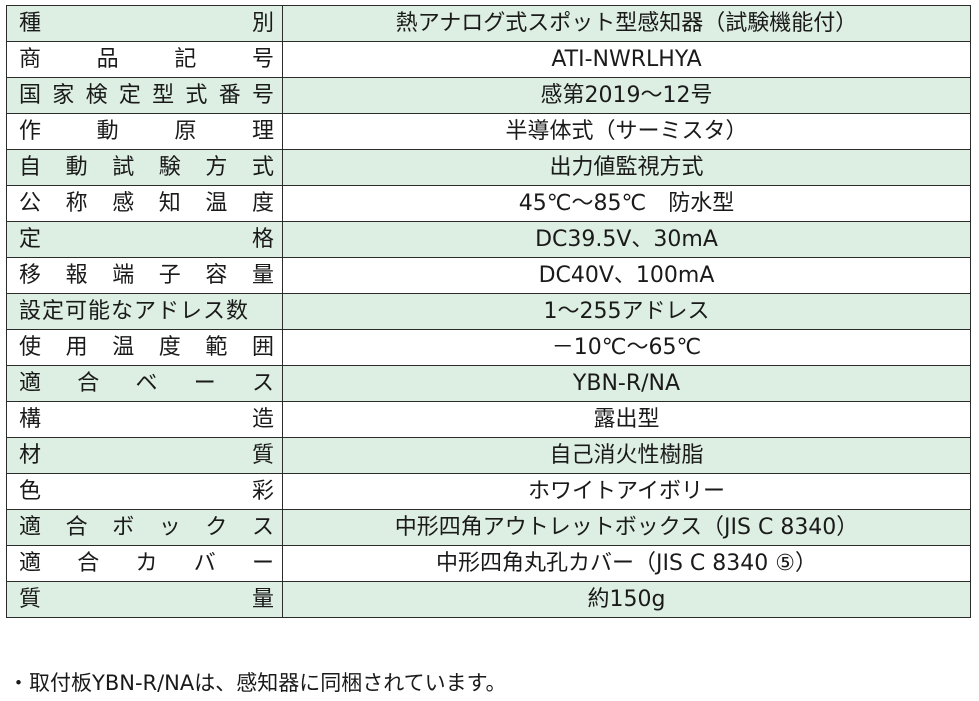 The height and width of the screenshot is (701, 979). I want to click on spec-label-cell: 材質, so click(144, 455).